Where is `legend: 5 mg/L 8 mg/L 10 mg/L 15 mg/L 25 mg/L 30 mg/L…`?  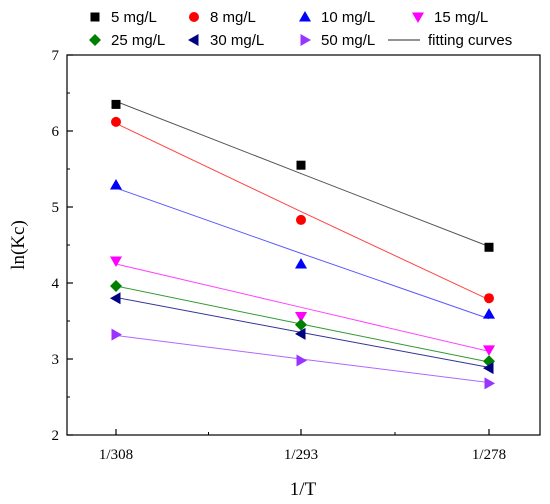 legend: 5 mg/L 8 mg/L 10 mg/L 15 mg/L 25 mg/L 30 mg/L… is located at coordinates (300, 29).